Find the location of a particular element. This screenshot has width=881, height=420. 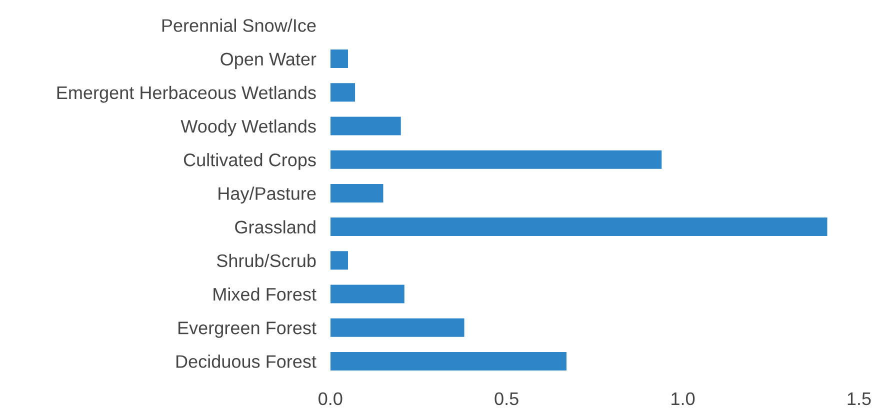

y-tick-label: Hay/Pasture is located at coordinates (267, 195).